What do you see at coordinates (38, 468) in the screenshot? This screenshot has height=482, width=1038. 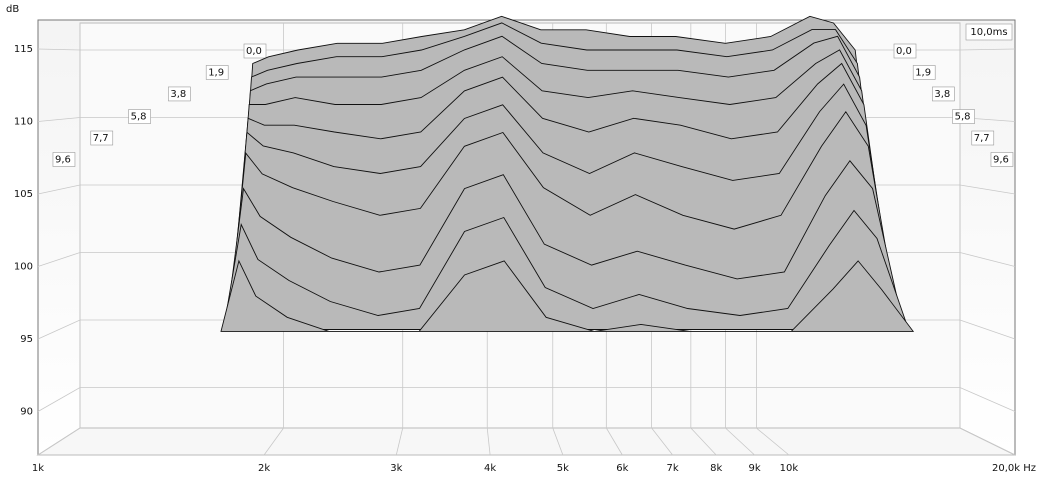 I see `x-tick-label: 1k` at bounding box center [38, 468].